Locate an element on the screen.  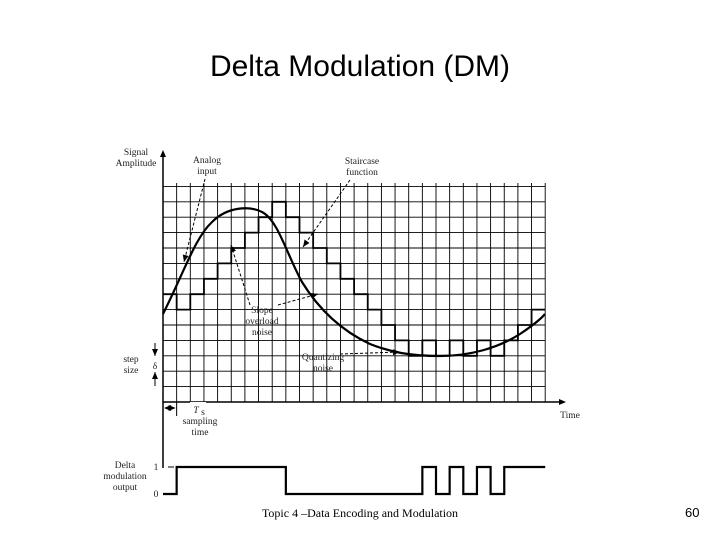
bit-zero-label: 0 is located at coordinates (156, 495).